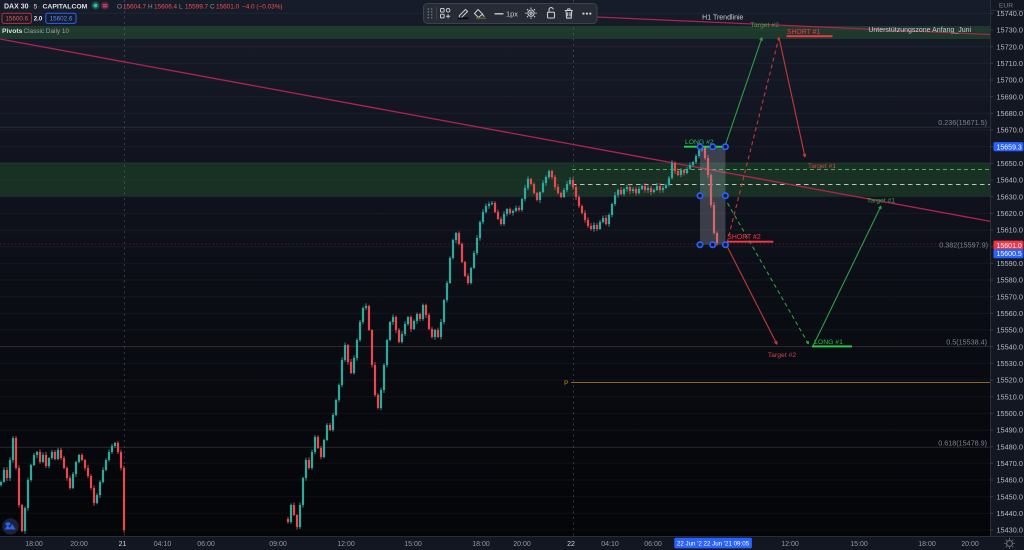 Image resolution: width=1024 pixels, height=550 pixels. Describe the element at coordinates (919, 30) in the screenshot. I see `svg-text: Unterstützungszone Anfang_Juni` at that location.